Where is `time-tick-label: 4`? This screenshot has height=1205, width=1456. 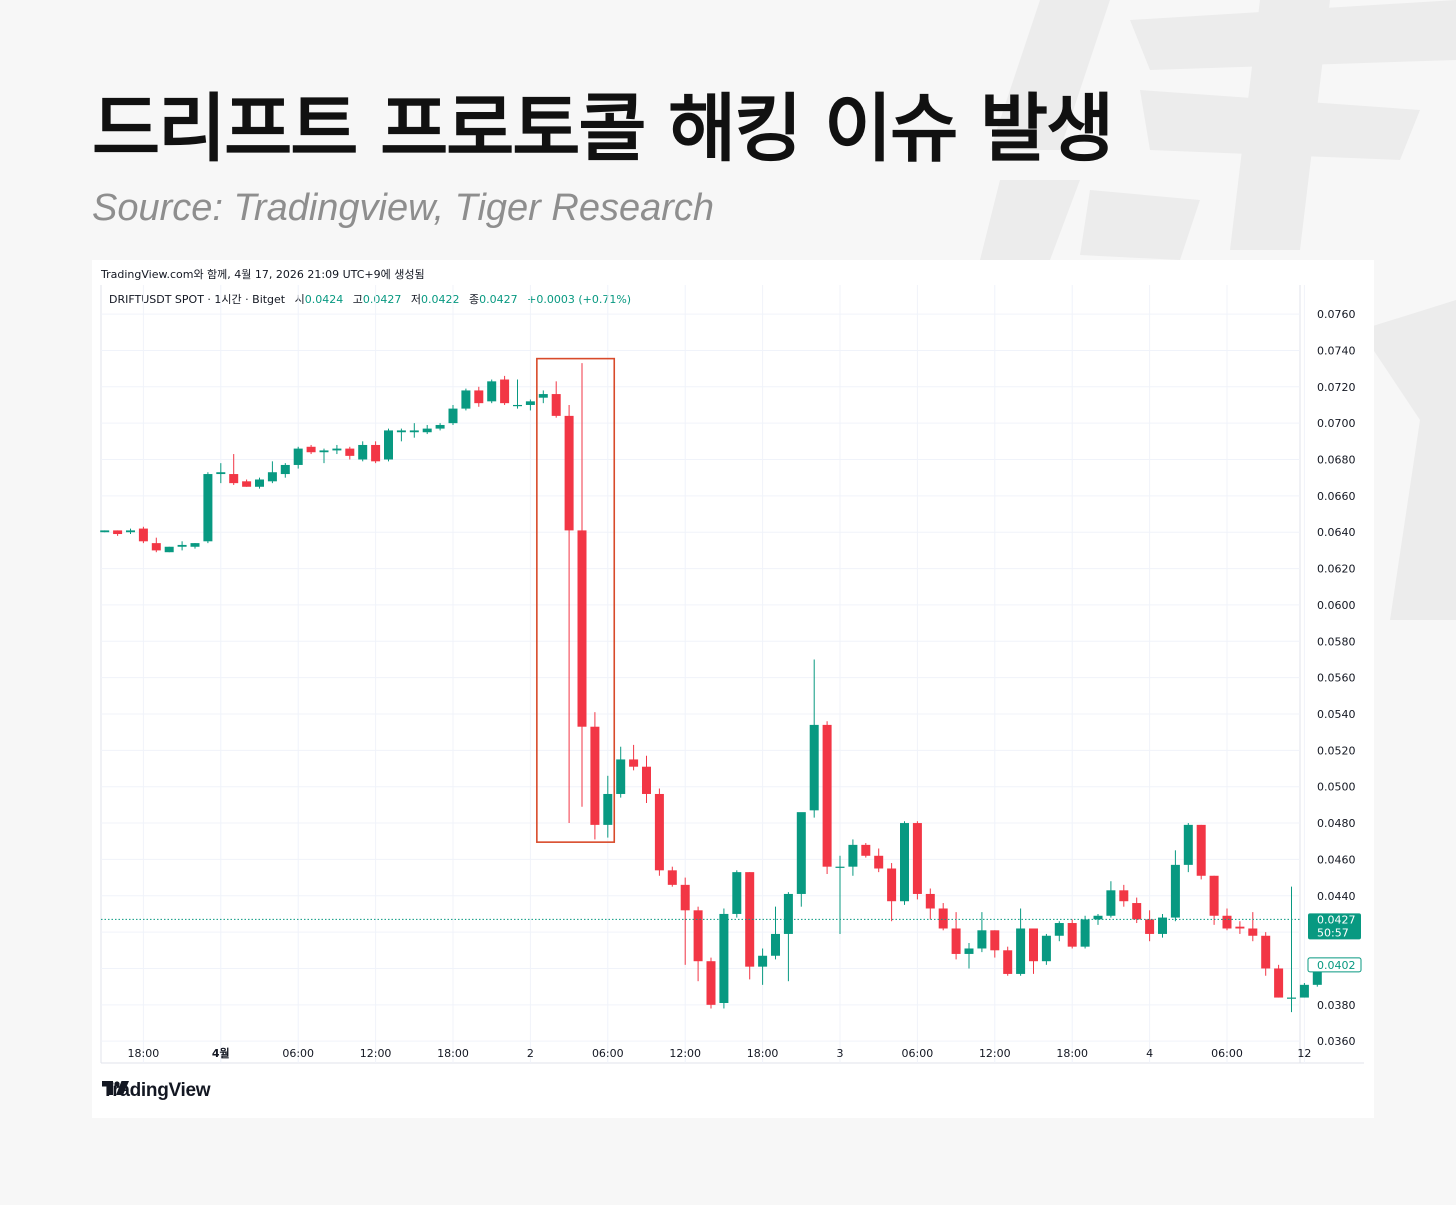 time-tick-label: 4 is located at coordinates (1149, 1053).